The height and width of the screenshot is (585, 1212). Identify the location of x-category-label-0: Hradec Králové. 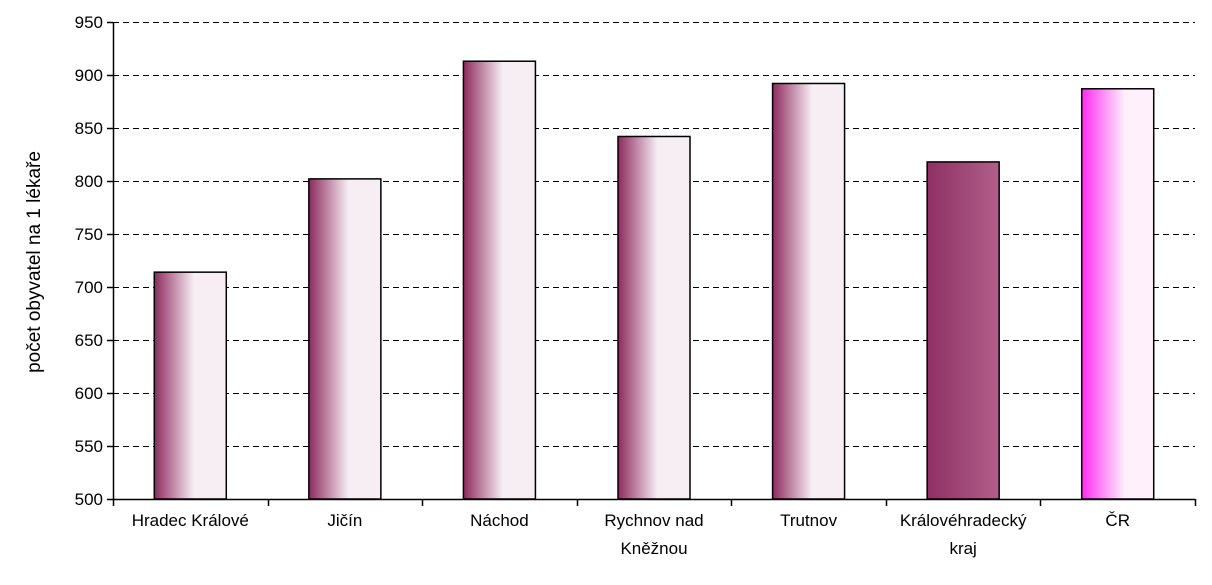
(190, 520).